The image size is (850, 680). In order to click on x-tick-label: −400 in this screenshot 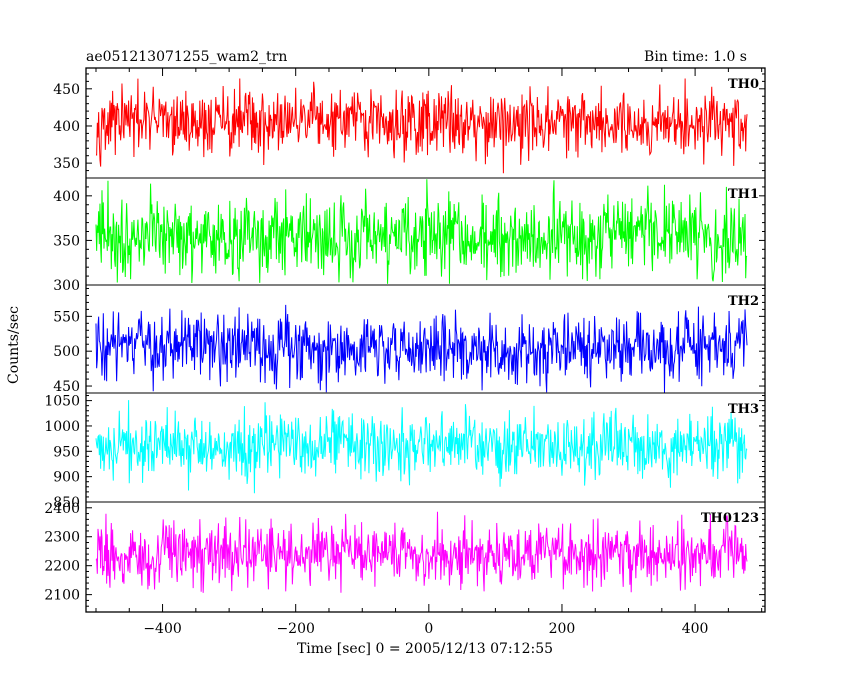, I will do `click(162, 629)`.